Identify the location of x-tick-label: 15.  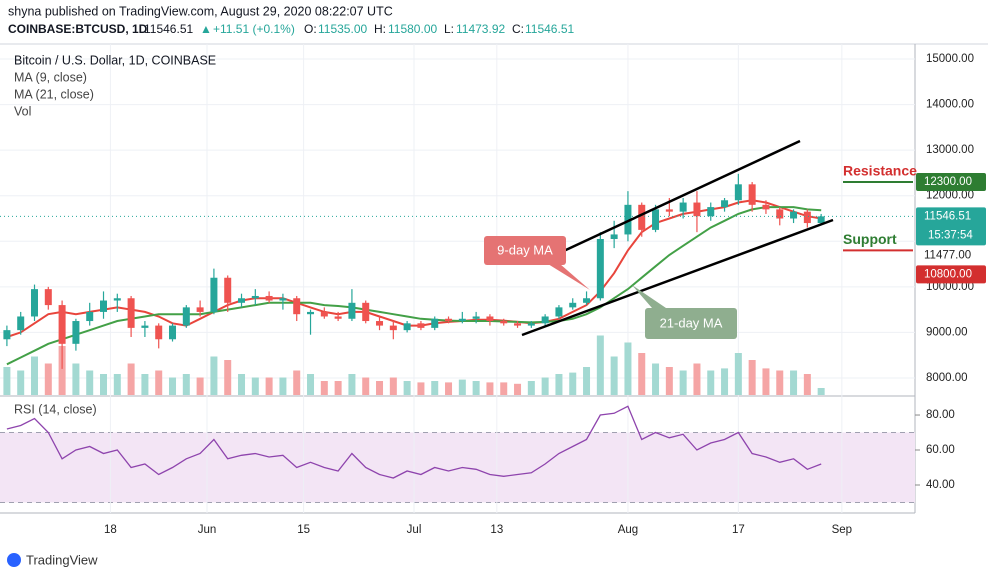
(303, 530).